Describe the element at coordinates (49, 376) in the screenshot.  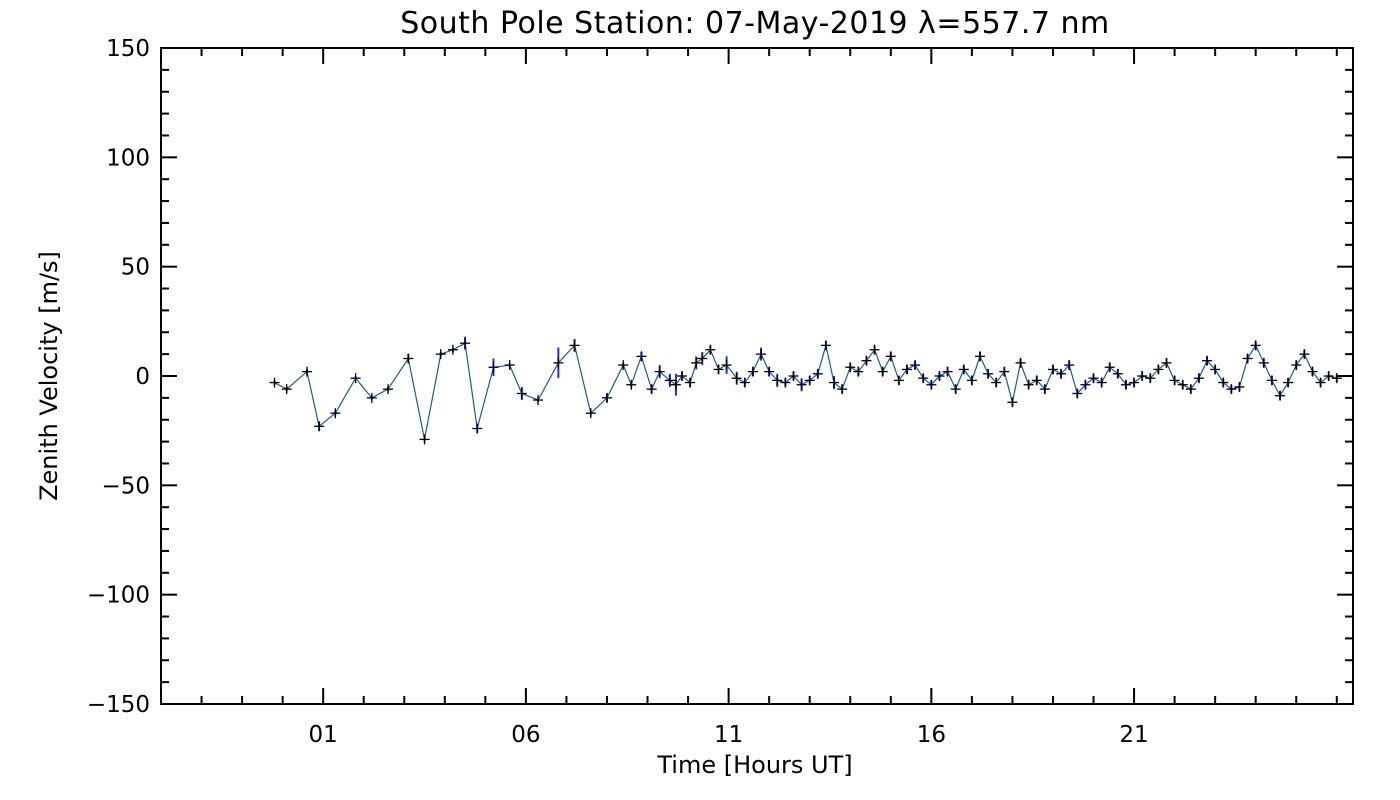
I see `y-axis-label: Zenith Velocity [m/s]` at that location.